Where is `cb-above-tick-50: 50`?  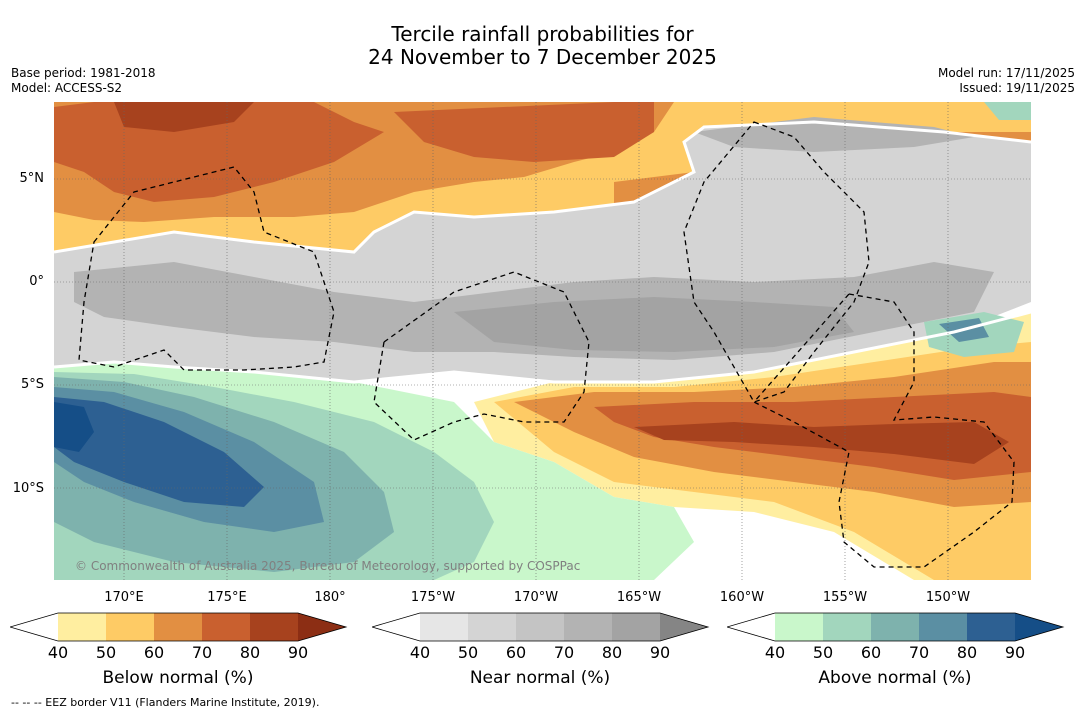
cb-above-tick-50: 50 is located at coordinates (823, 652).